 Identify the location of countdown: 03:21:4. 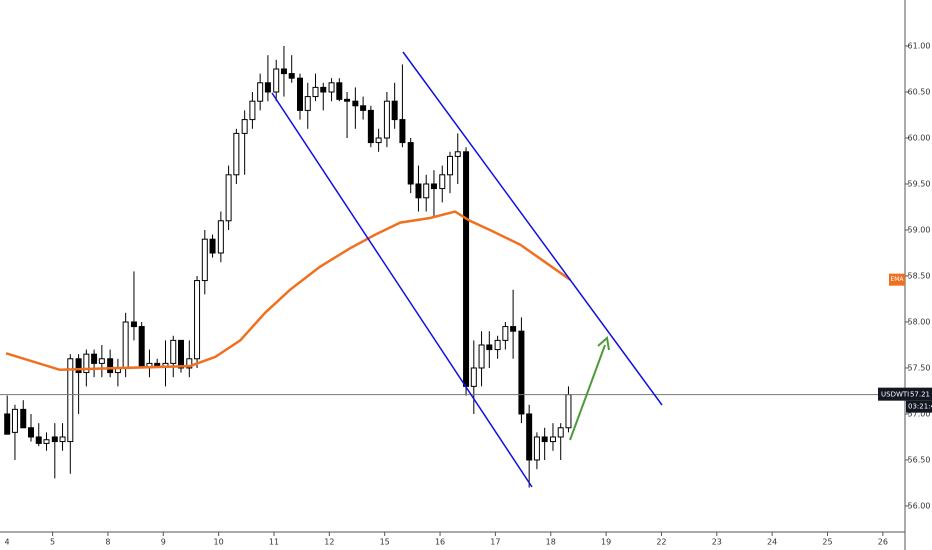
(920, 407).